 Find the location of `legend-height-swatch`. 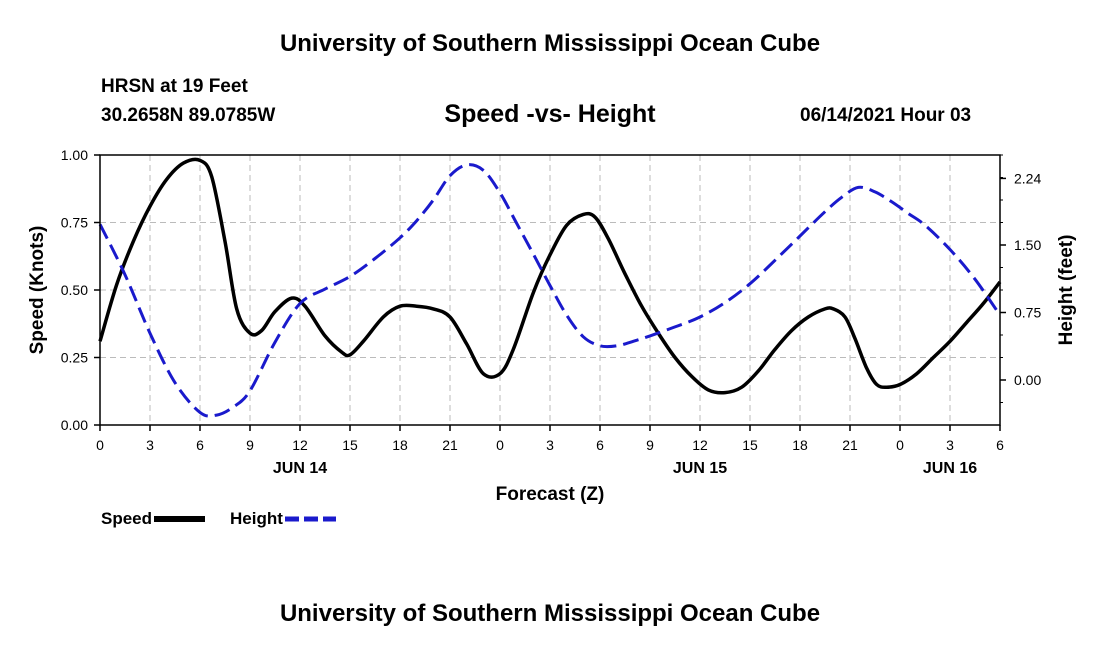

legend-height-swatch is located at coordinates (310, 519).